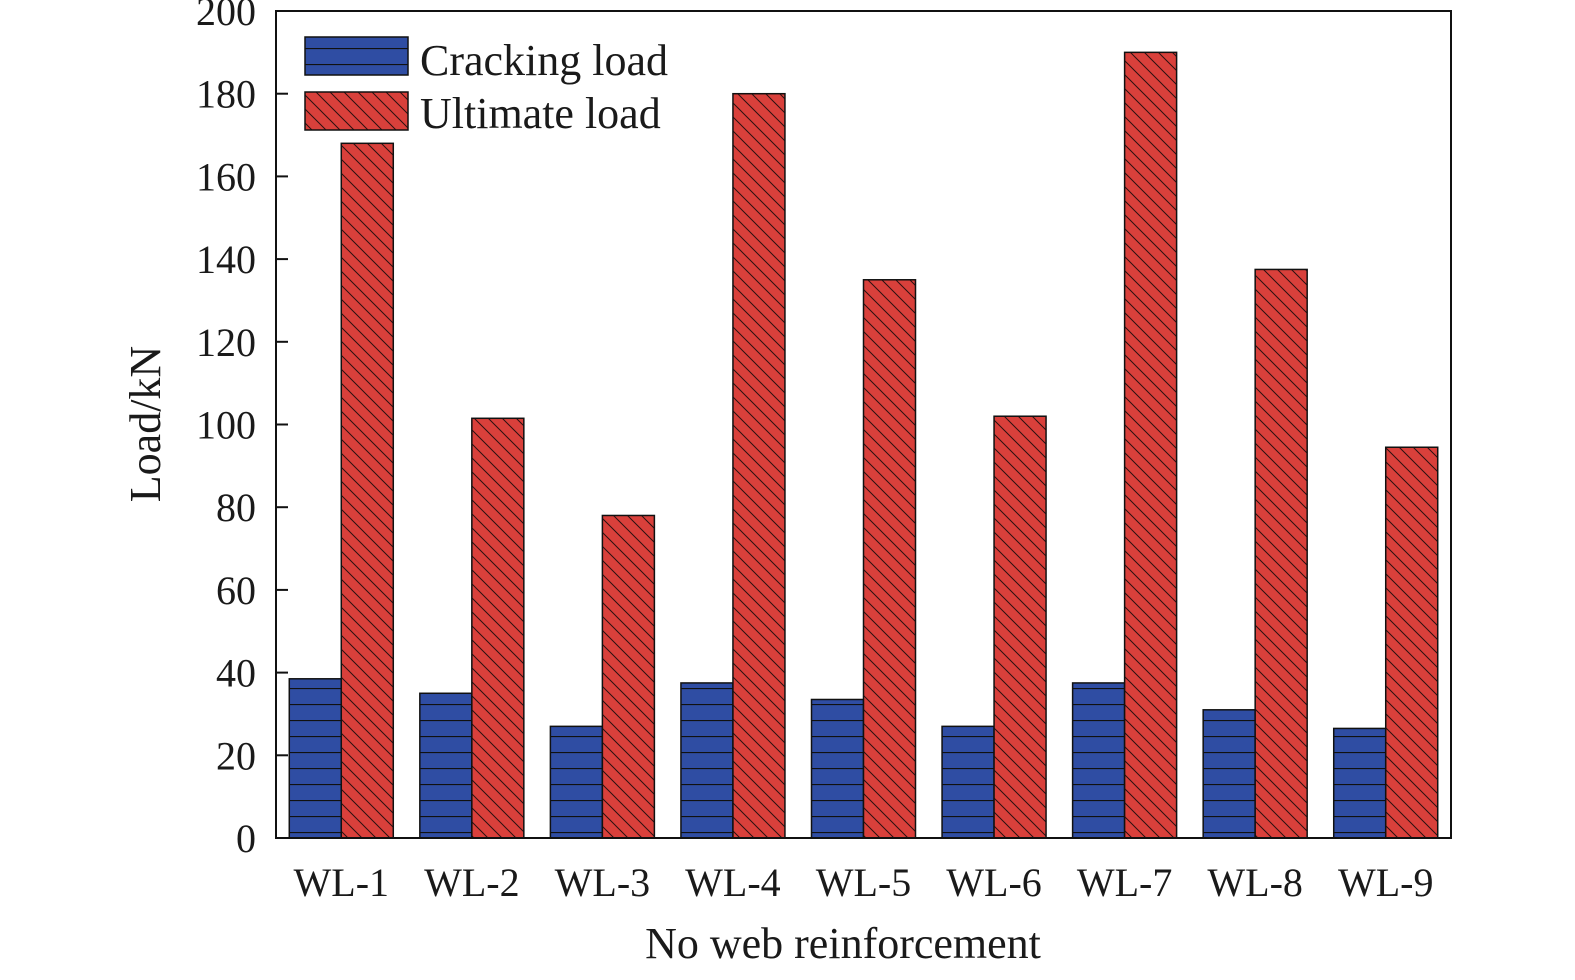  I want to click on legend-swatch-ultimate-load, so click(356, 111).